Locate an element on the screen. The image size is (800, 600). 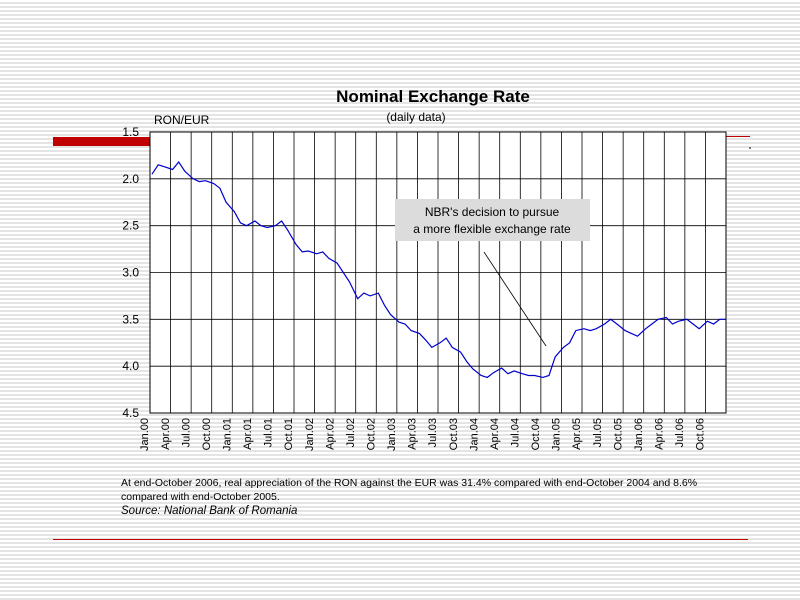
x-tick-label: Oct.04 is located at coordinates (536, 434).